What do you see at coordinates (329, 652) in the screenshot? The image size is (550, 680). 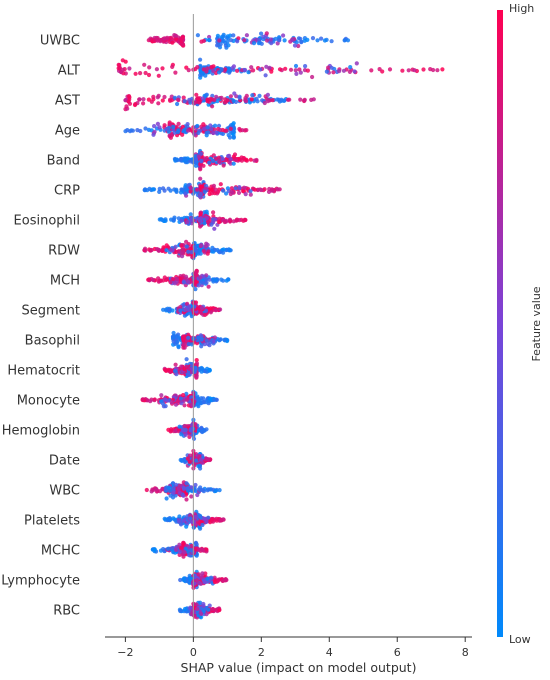 I see `x-tick-label: 4` at bounding box center [329, 652].